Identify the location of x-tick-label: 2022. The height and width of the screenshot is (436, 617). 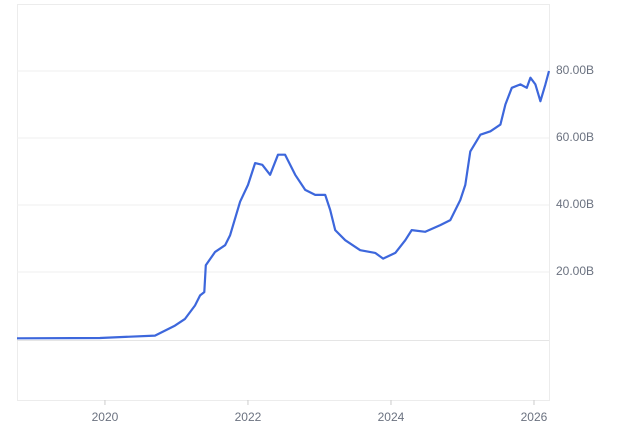
(248, 417).